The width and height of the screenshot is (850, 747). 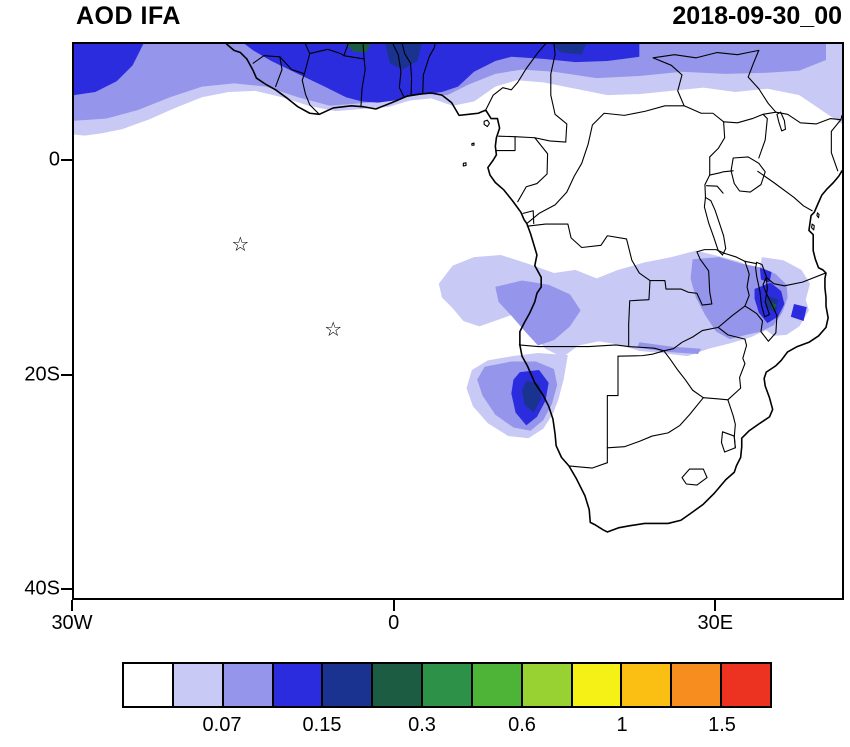 What do you see at coordinates (72, 623) in the screenshot?
I see `lon-axis-label: 30W` at bounding box center [72, 623].